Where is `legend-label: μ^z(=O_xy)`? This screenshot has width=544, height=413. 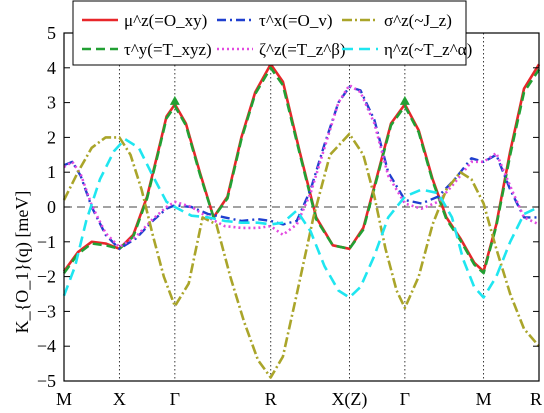 legend-label: μ^z(=O_xy) is located at coordinates (165, 20).